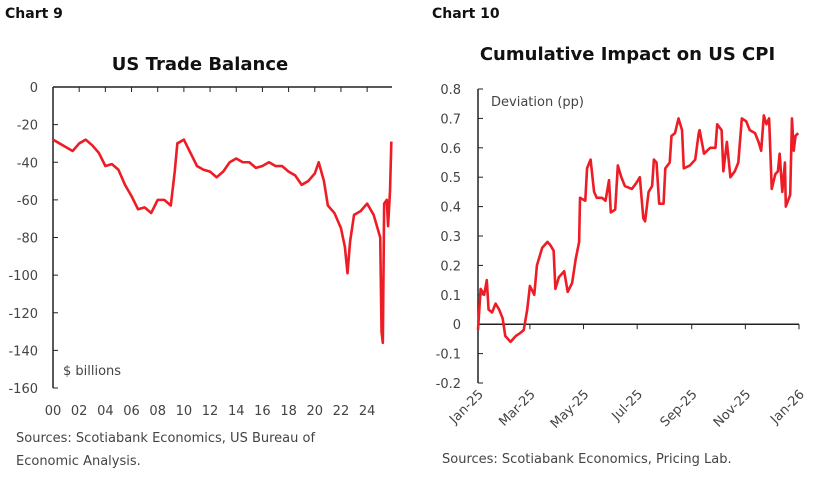  I want to click on unit-note: $ billions, so click(92, 371).